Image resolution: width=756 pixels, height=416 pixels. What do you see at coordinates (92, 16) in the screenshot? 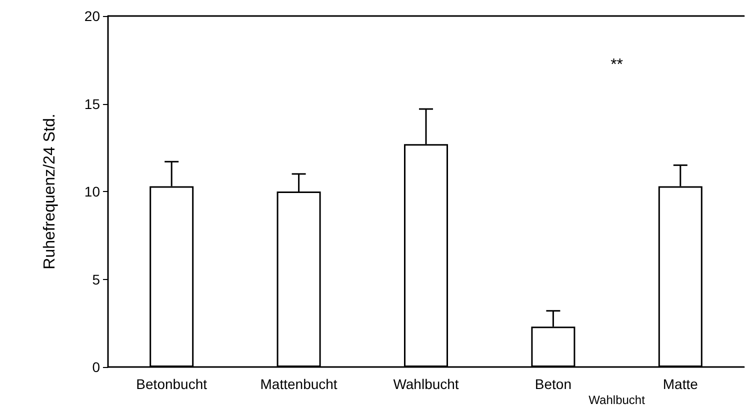
I see `y-tick-label: 20` at bounding box center [92, 16].